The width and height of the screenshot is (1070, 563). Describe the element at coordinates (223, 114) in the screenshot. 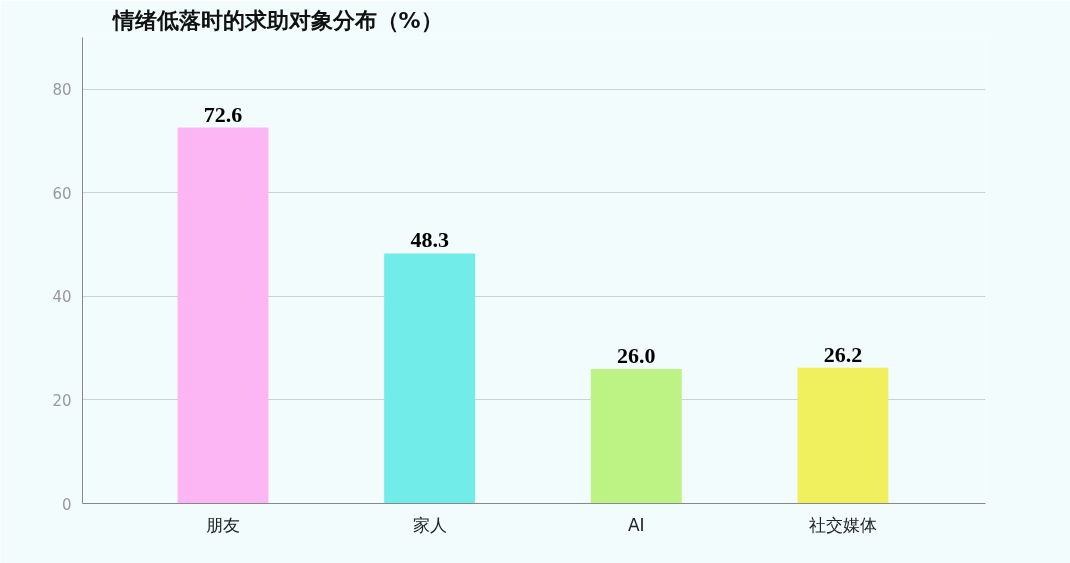

I see `data-label: 72.6` at that location.